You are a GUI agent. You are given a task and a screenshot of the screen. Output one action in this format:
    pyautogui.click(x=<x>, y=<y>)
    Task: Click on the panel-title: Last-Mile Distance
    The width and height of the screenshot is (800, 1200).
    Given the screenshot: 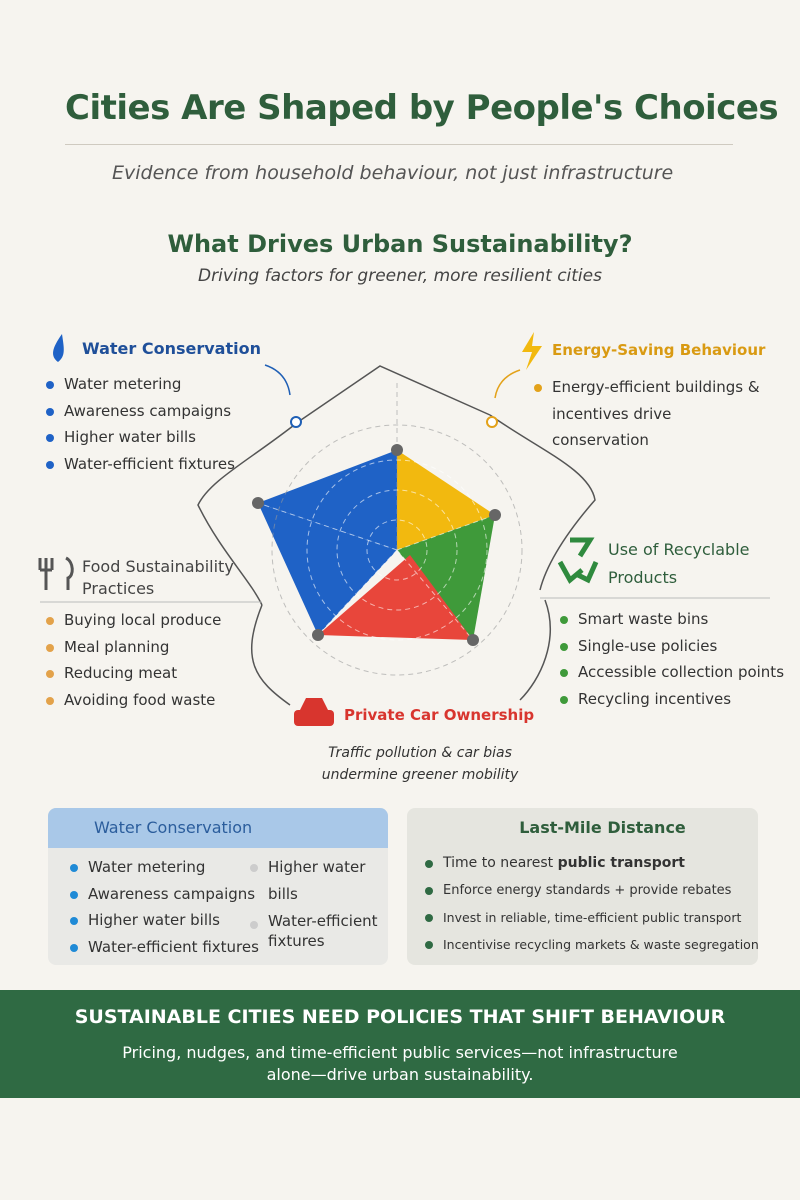 What is the action you would take?
    pyautogui.click(x=602, y=827)
    